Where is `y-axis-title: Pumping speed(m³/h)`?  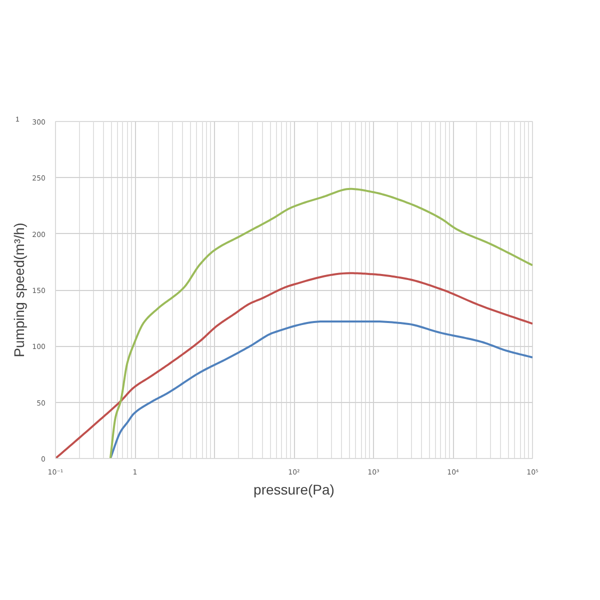
y-axis-title: Pumping speed(m³/h) is located at coordinates (19, 290).